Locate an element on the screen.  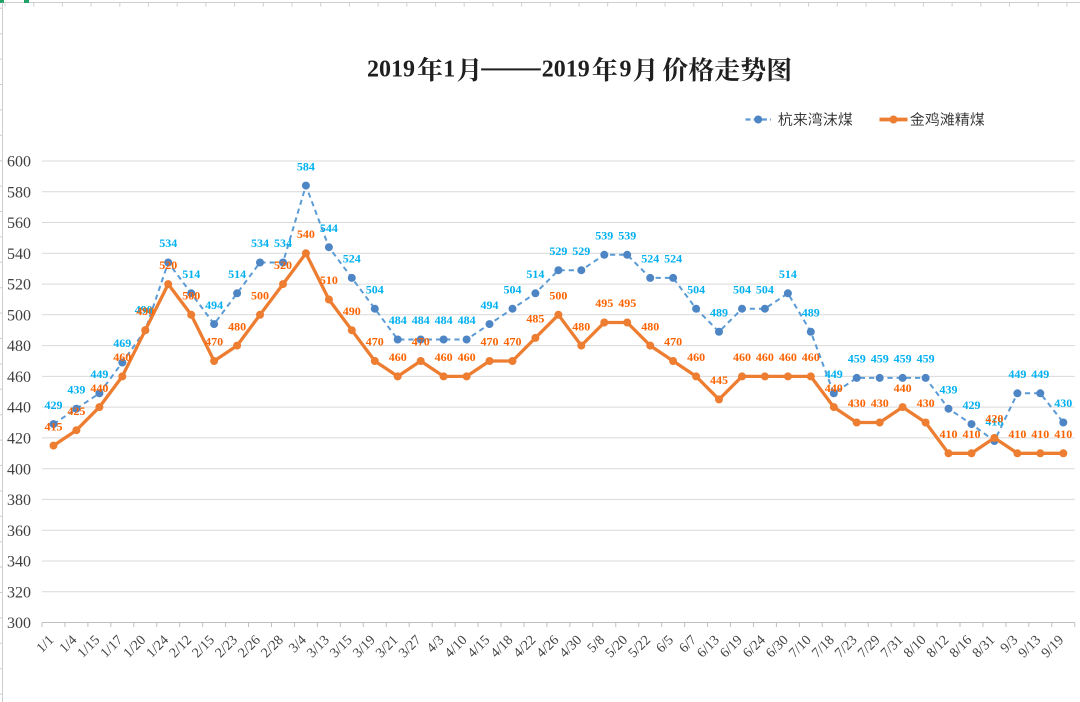
svg-text: 9 is located at coordinates (626, 70).